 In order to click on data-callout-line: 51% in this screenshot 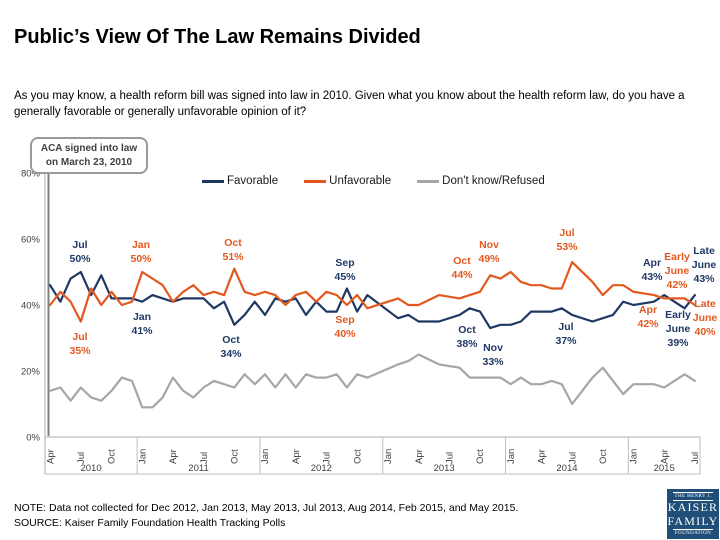, I will do `click(233, 257)`.